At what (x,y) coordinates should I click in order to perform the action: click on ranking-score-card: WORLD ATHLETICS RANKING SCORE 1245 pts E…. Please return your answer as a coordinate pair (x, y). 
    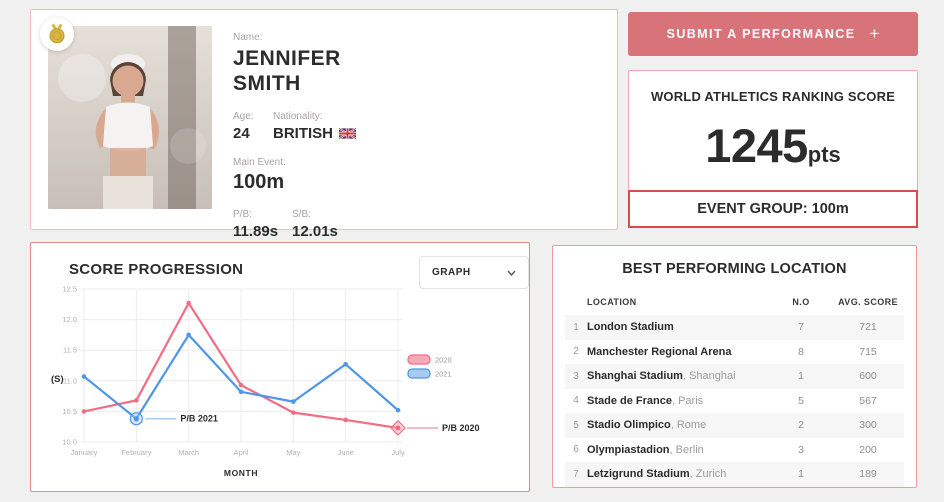
    Looking at the image, I should click on (773, 149).